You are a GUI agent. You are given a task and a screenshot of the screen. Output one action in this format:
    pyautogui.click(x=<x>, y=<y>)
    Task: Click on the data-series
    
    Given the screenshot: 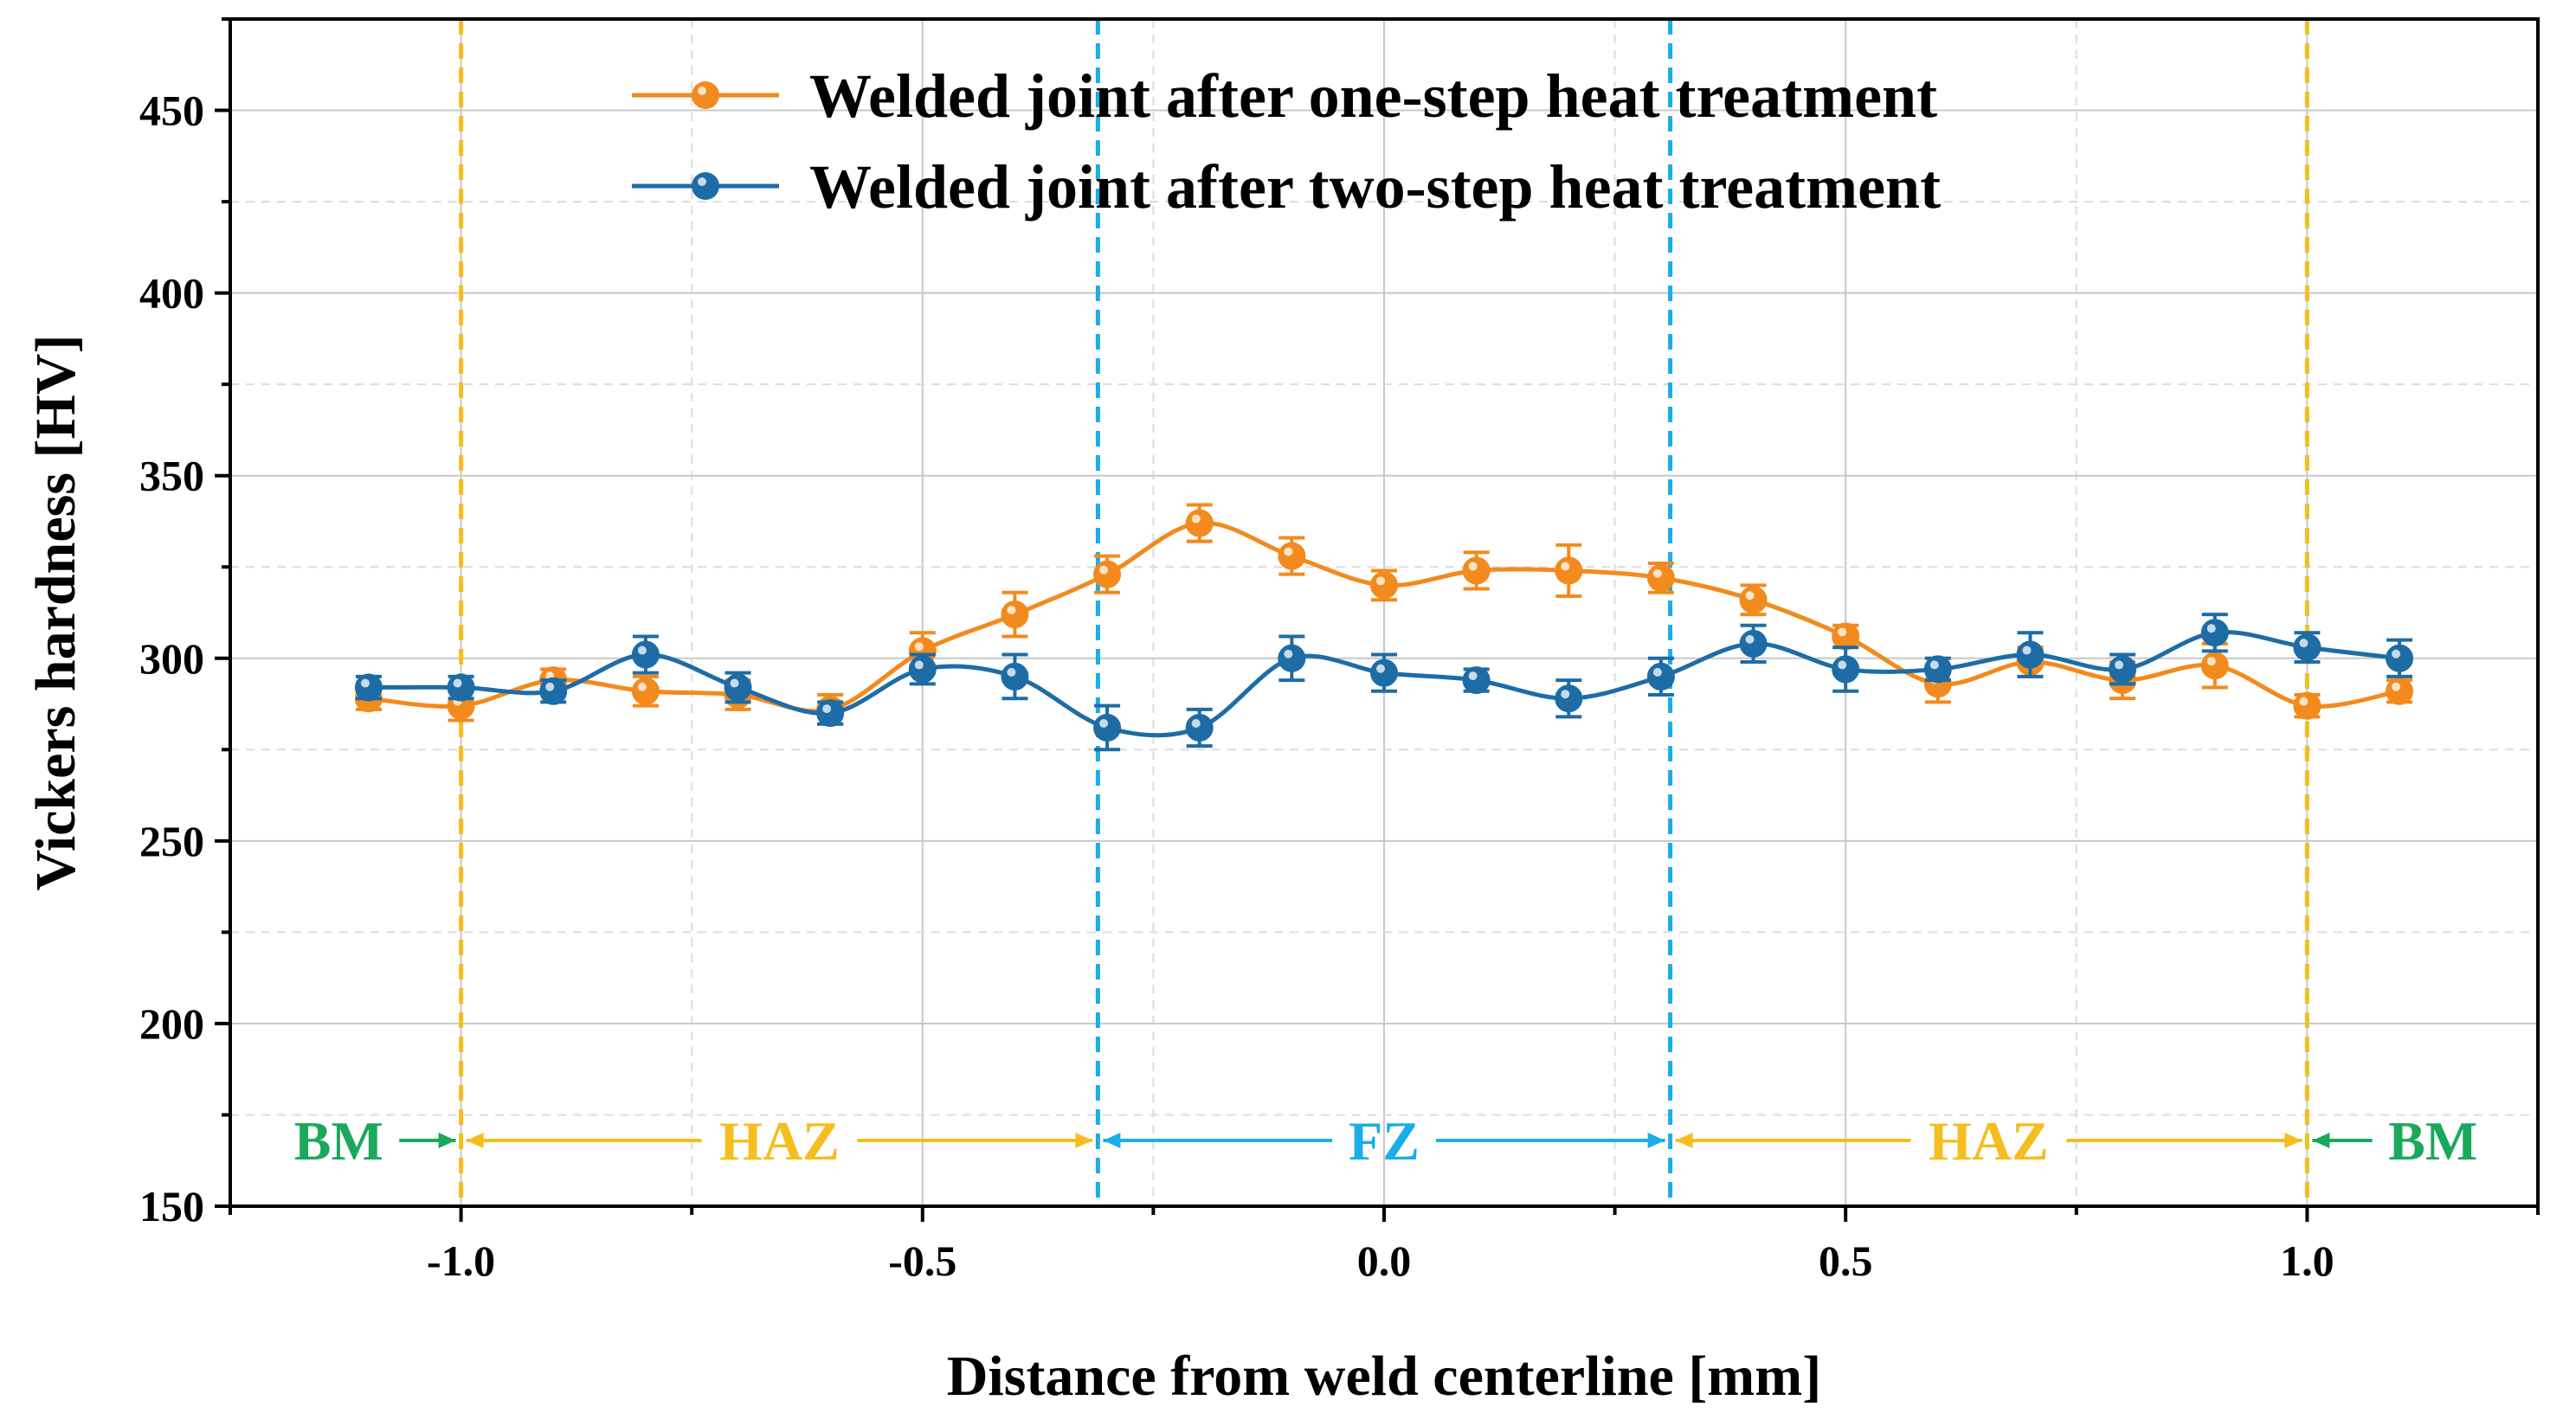 What is the action you would take?
    pyautogui.click(x=1384, y=627)
    